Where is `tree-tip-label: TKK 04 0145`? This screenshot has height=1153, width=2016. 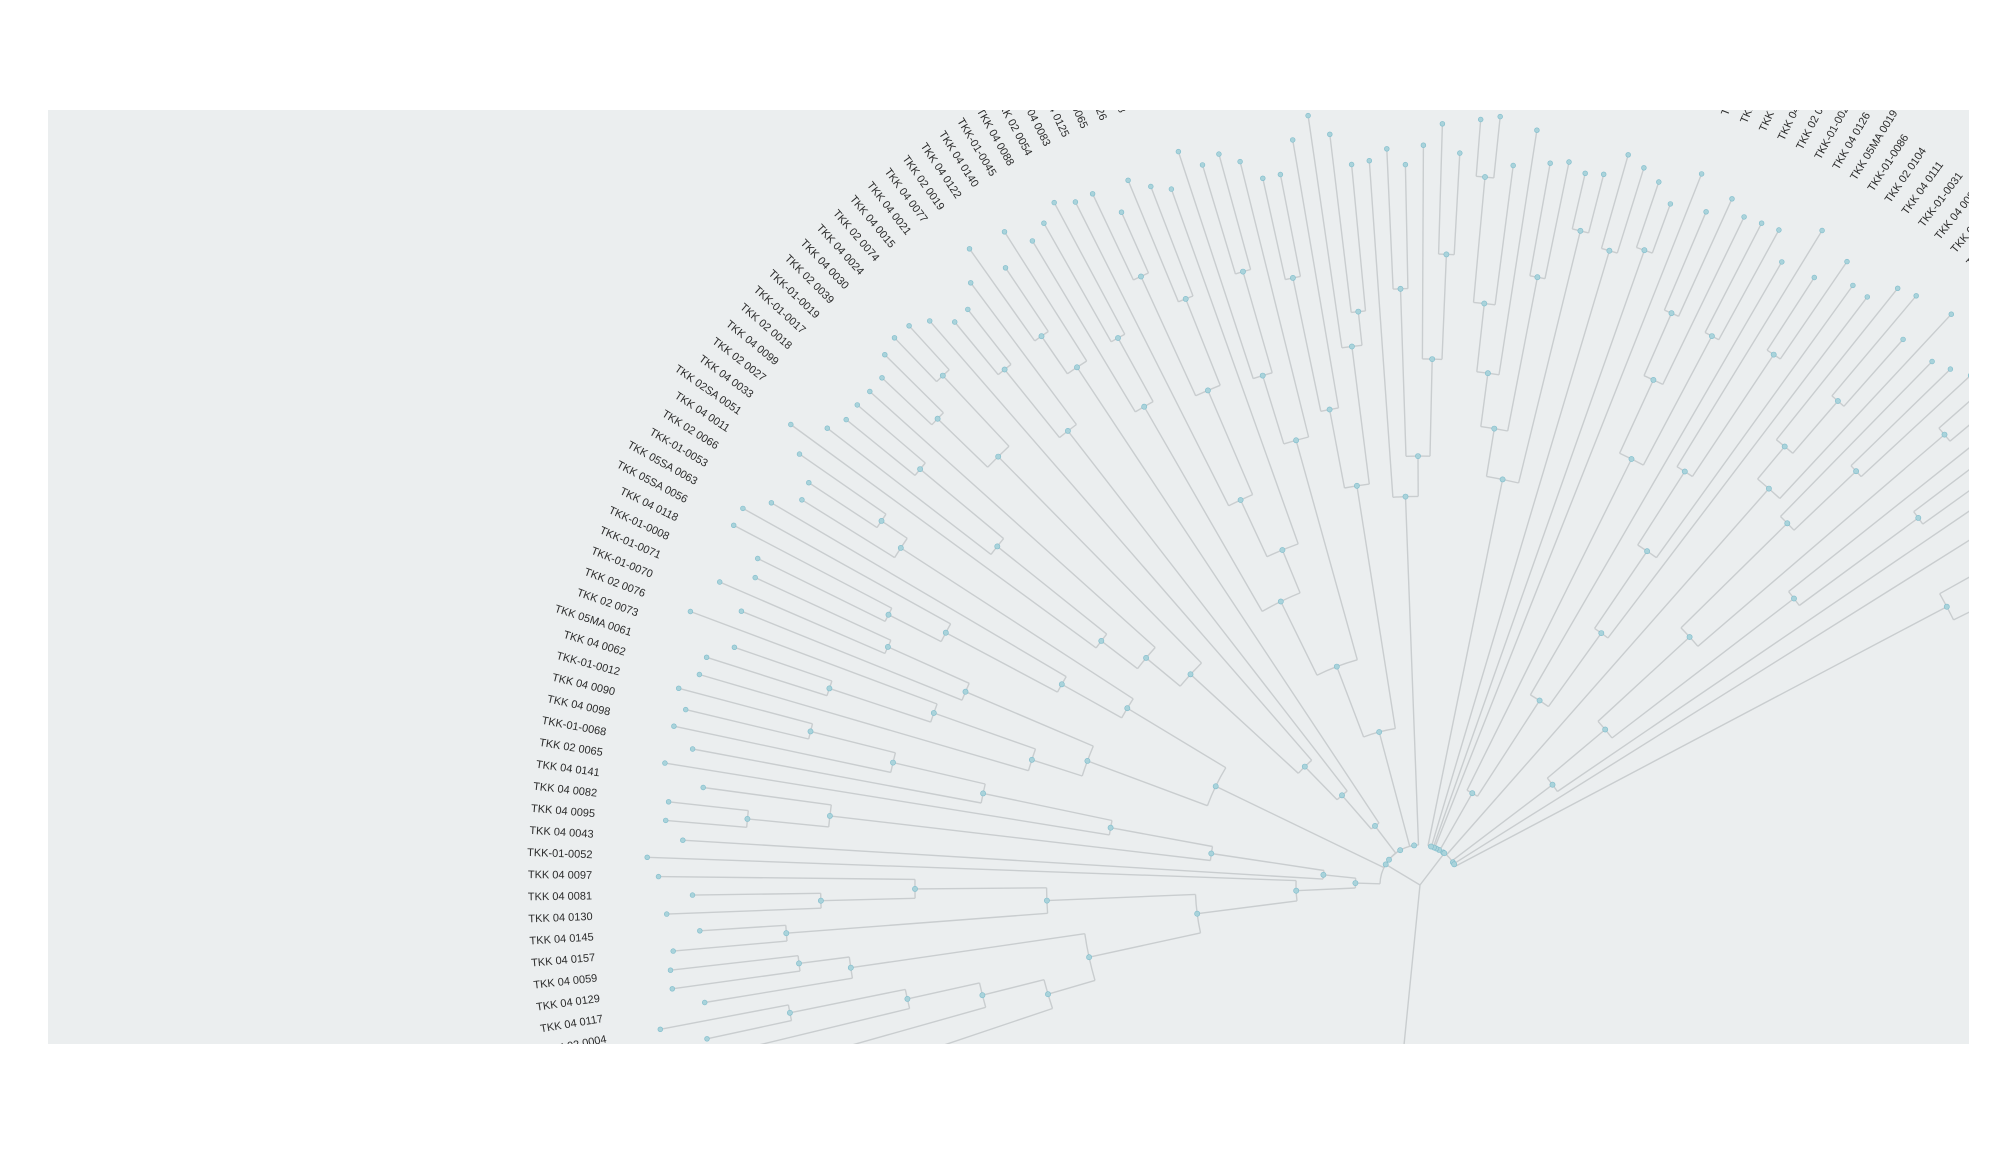
tree-tip-label: TKK 04 0145 is located at coordinates (561, 939).